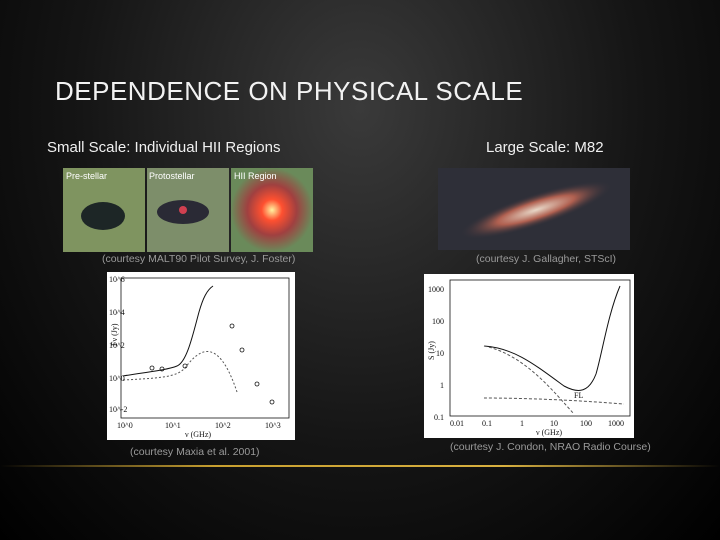 The width and height of the screenshot is (720, 540). What do you see at coordinates (438, 321) in the screenshot?
I see `y-tick: 100` at bounding box center [438, 321].